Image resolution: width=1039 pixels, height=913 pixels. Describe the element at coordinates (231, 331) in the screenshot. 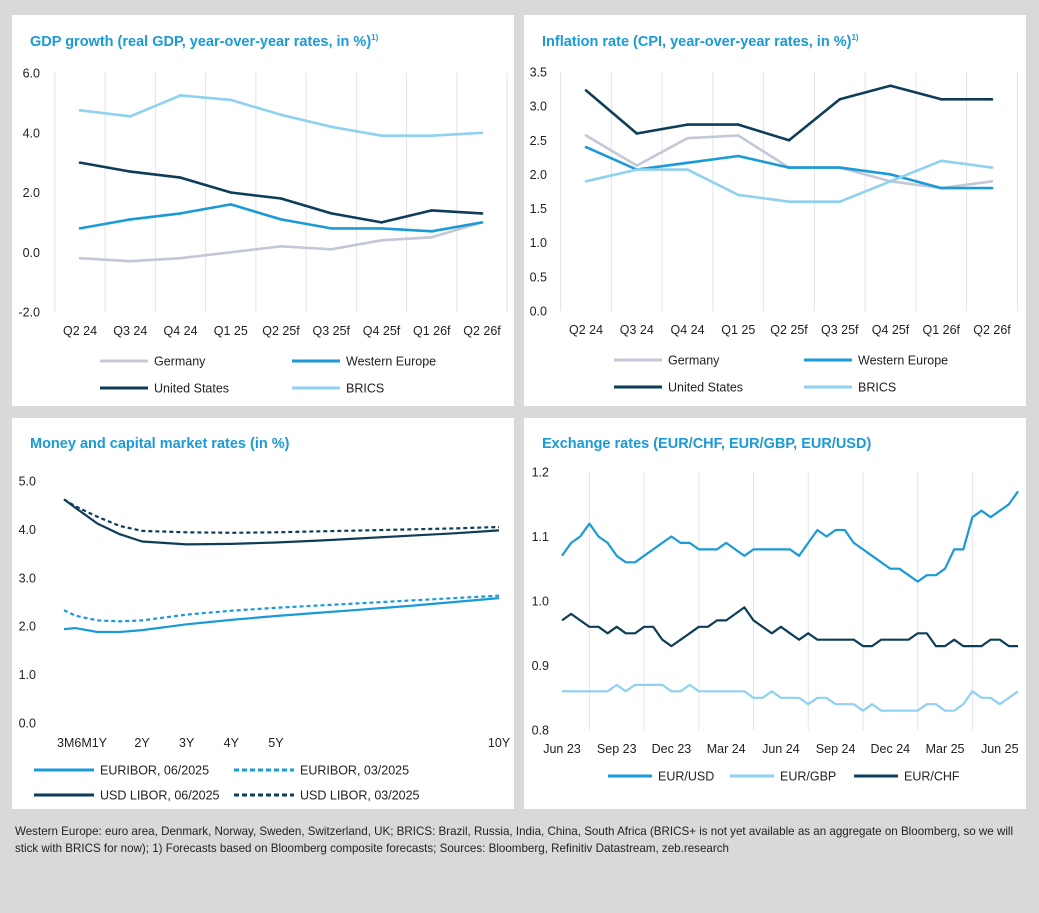

I see `gdp-x-tick-label: Q1 25` at that location.